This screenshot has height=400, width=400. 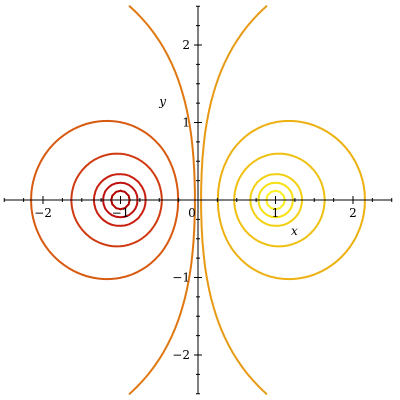 What do you see at coordinates (276, 213) in the screenshot?
I see `x-tick-label: 1` at bounding box center [276, 213].